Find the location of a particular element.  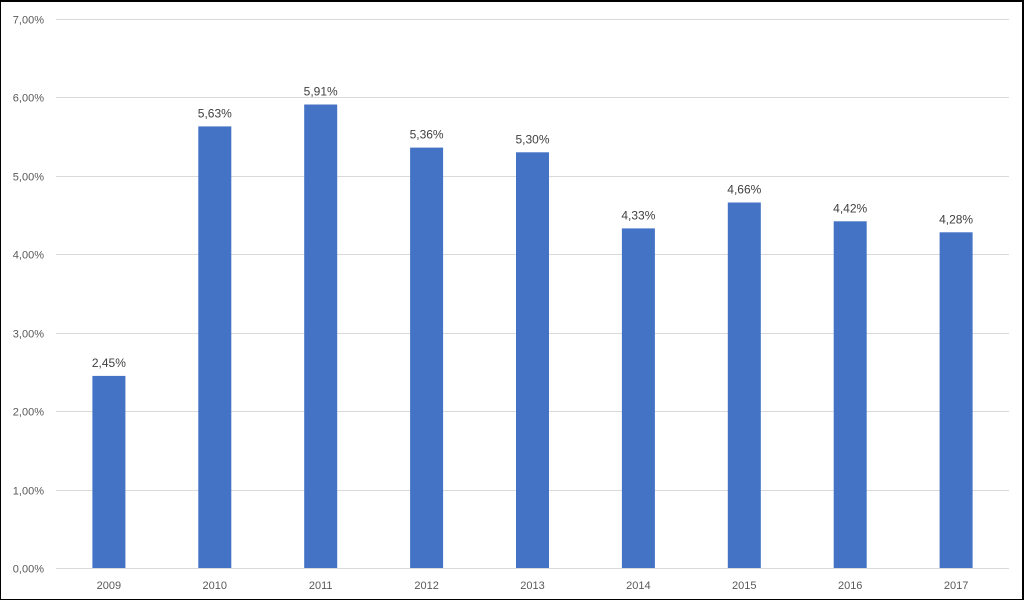

bar-2012 is located at coordinates (427, 357).